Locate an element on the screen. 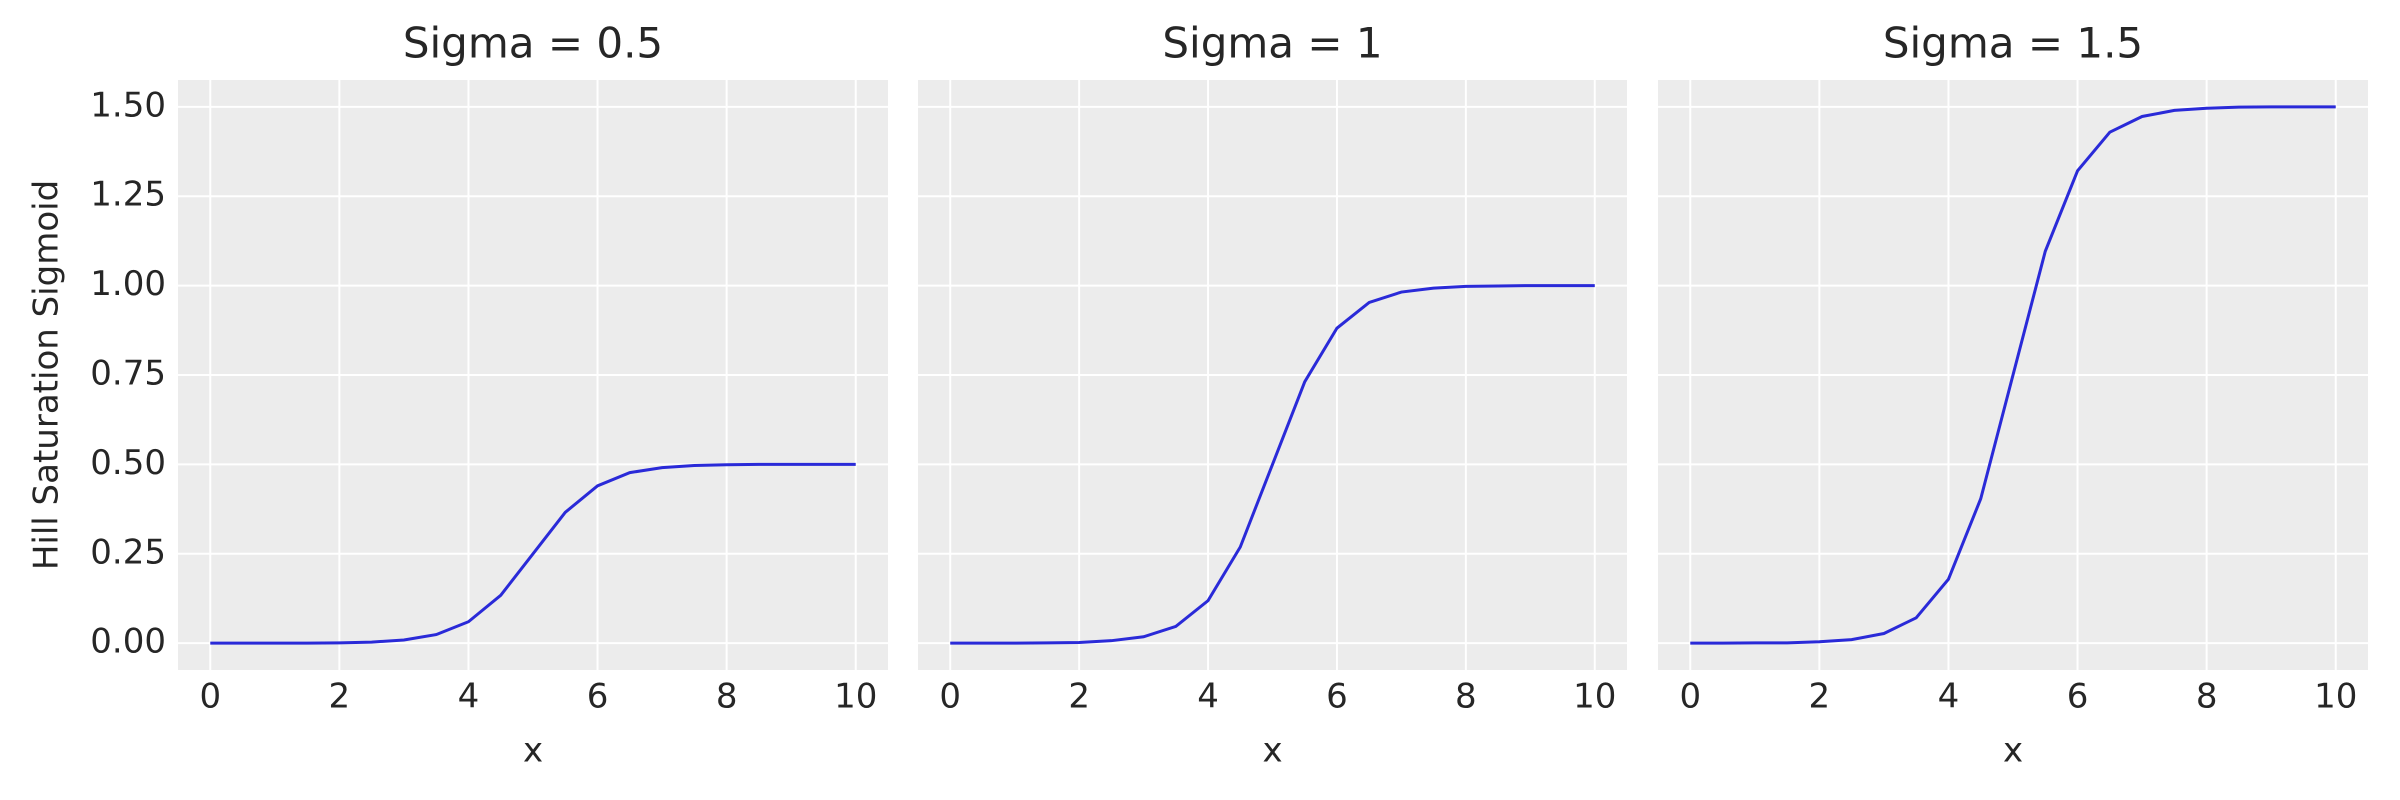 The image size is (2400, 800). y-tick-label: 1.50 is located at coordinates (128, 105).